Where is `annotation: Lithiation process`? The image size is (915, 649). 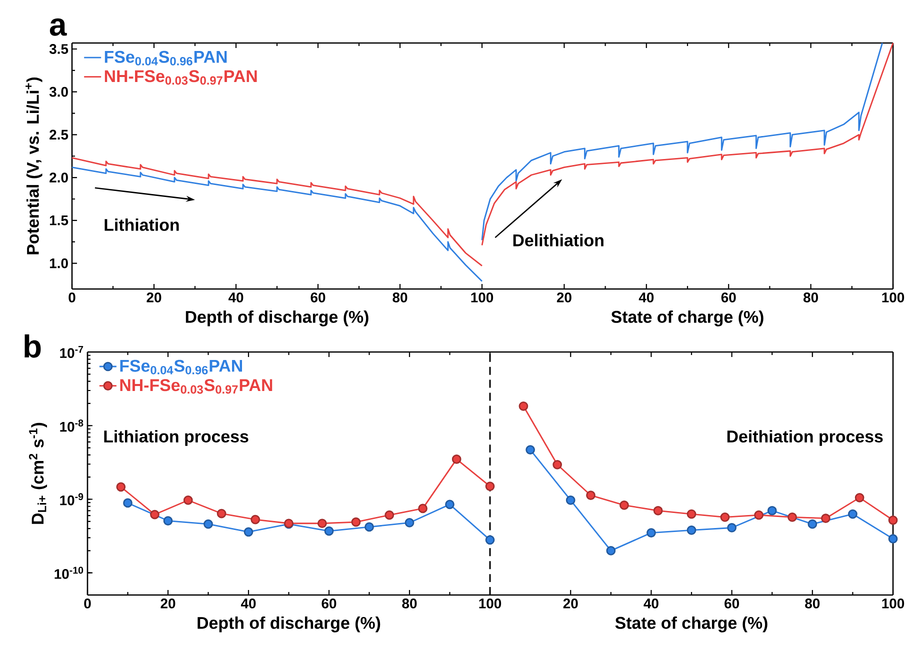 annotation: Lithiation process is located at coordinates (176, 438).